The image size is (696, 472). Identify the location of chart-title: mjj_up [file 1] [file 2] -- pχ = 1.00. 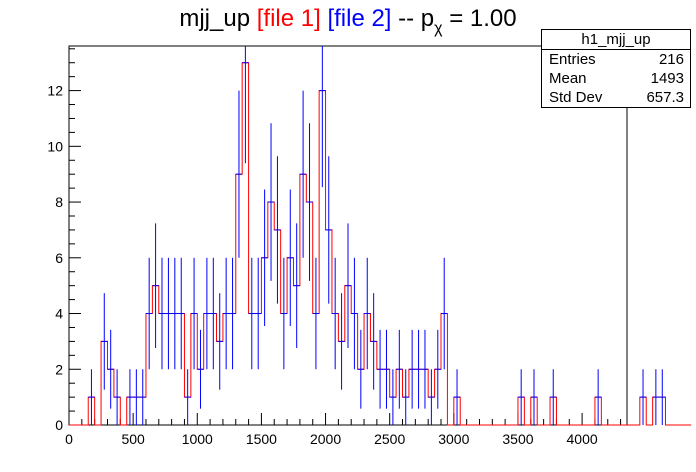
(348, 24).